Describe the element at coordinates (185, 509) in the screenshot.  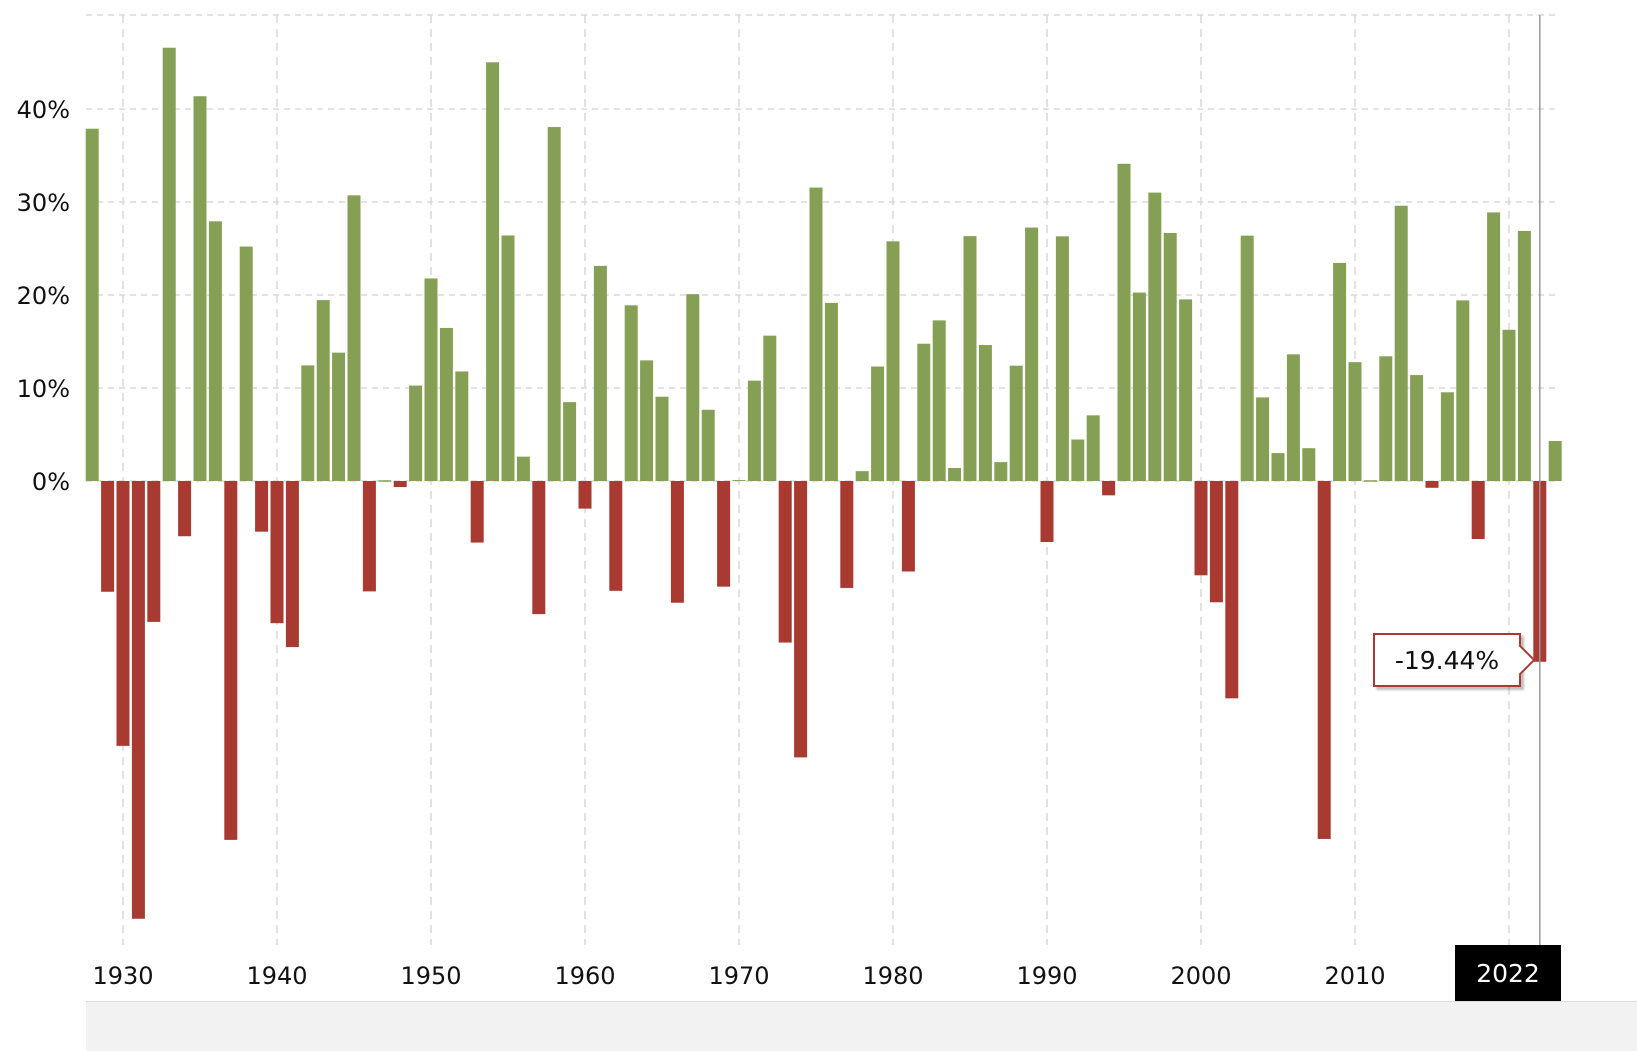
I see `bar-1934` at that location.